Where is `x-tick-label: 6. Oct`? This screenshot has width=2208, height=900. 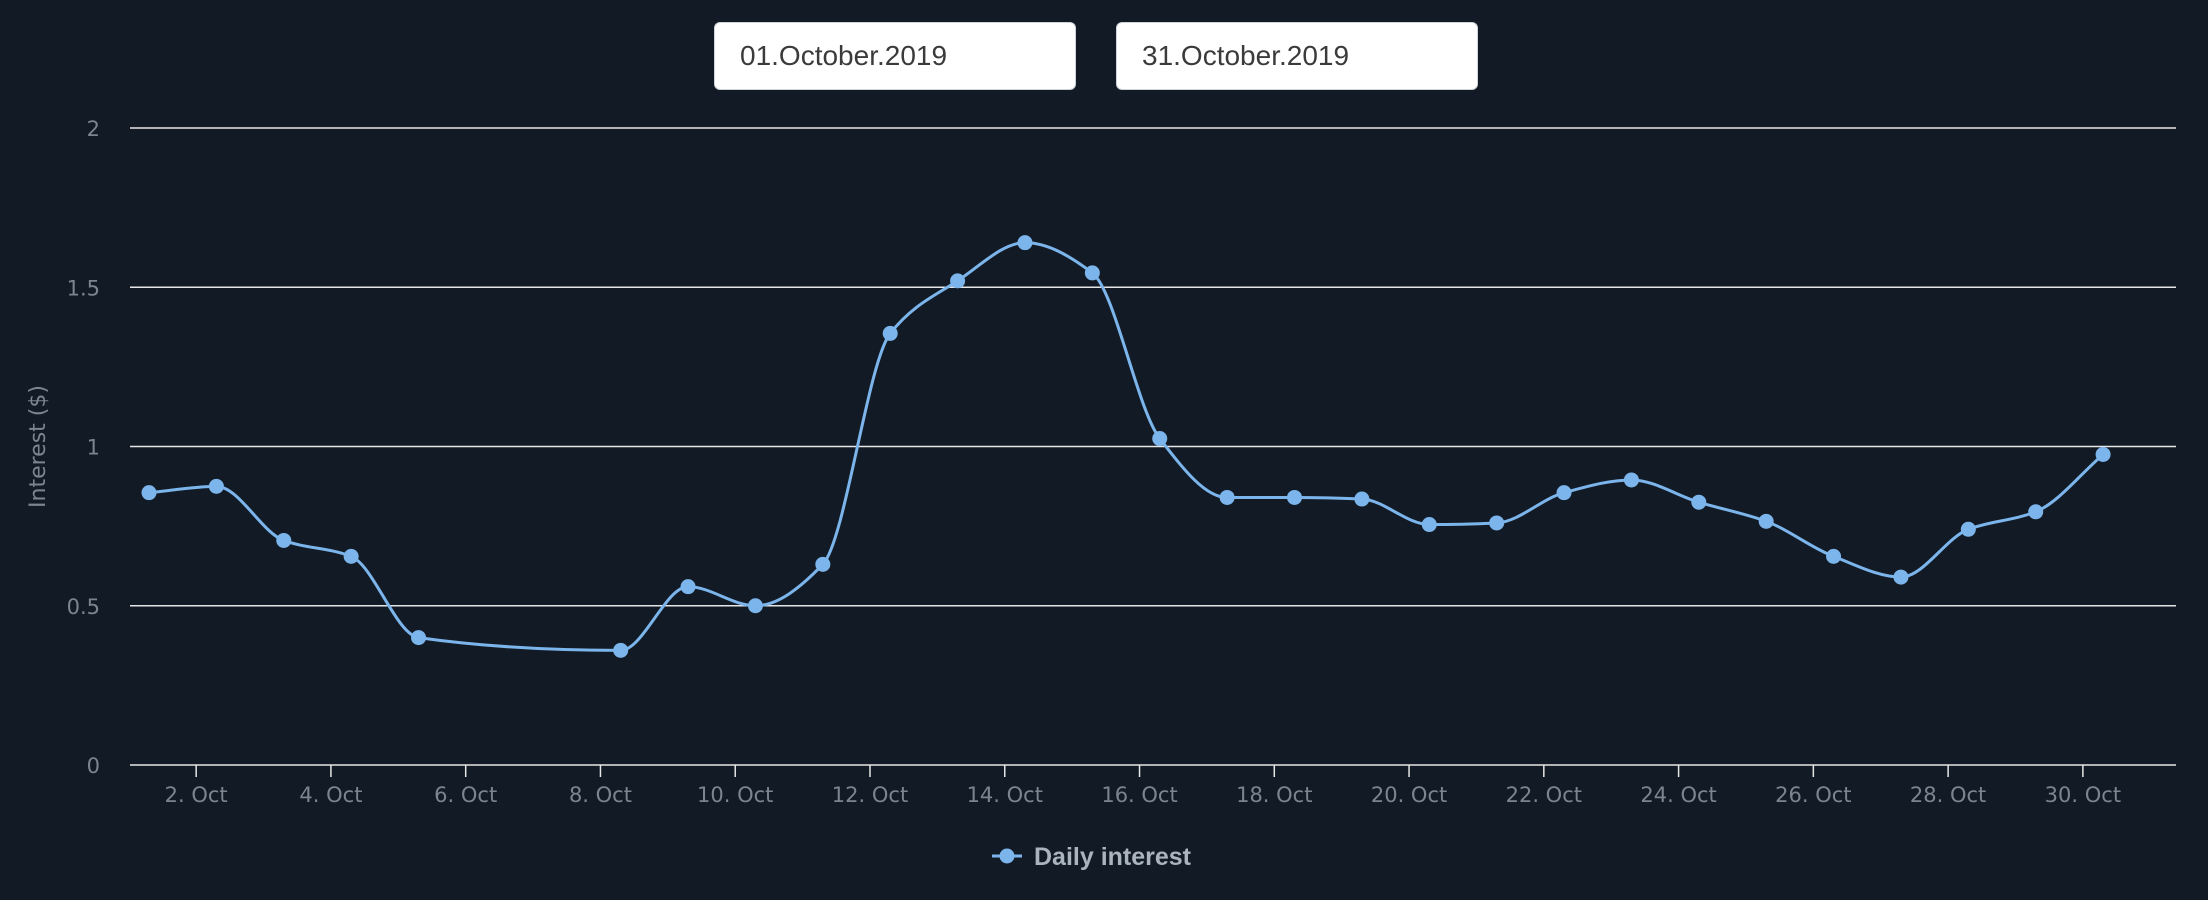
x-tick-label: 6. Oct is located at coordinates (465, 795).